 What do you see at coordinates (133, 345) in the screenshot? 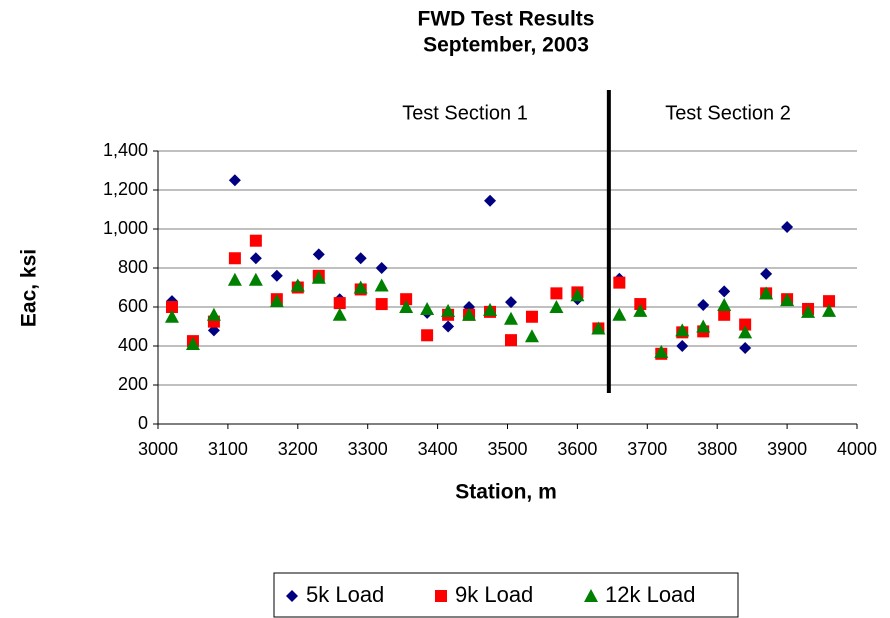
I see `y-tick-label: 400` at bounding box center [133, 345].